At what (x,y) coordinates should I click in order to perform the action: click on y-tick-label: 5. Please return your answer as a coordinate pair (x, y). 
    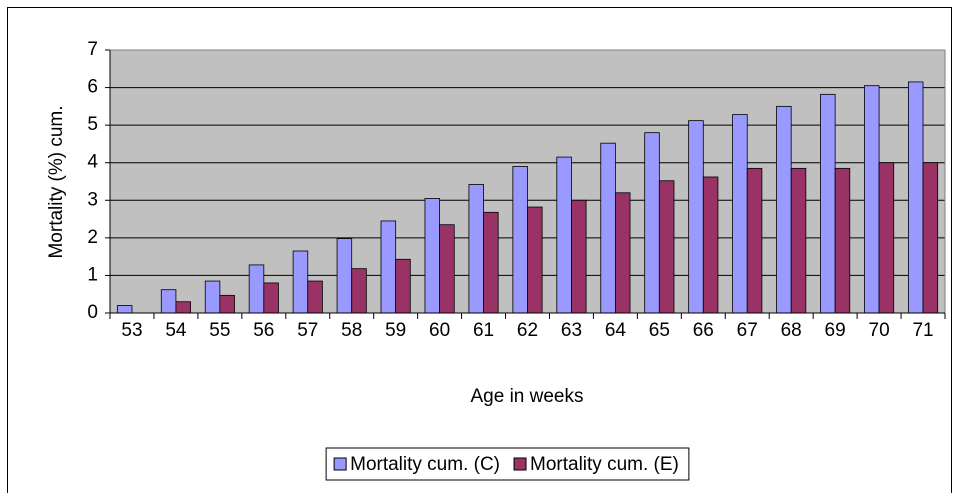
    Looking at the image, I should click on (92, 124).